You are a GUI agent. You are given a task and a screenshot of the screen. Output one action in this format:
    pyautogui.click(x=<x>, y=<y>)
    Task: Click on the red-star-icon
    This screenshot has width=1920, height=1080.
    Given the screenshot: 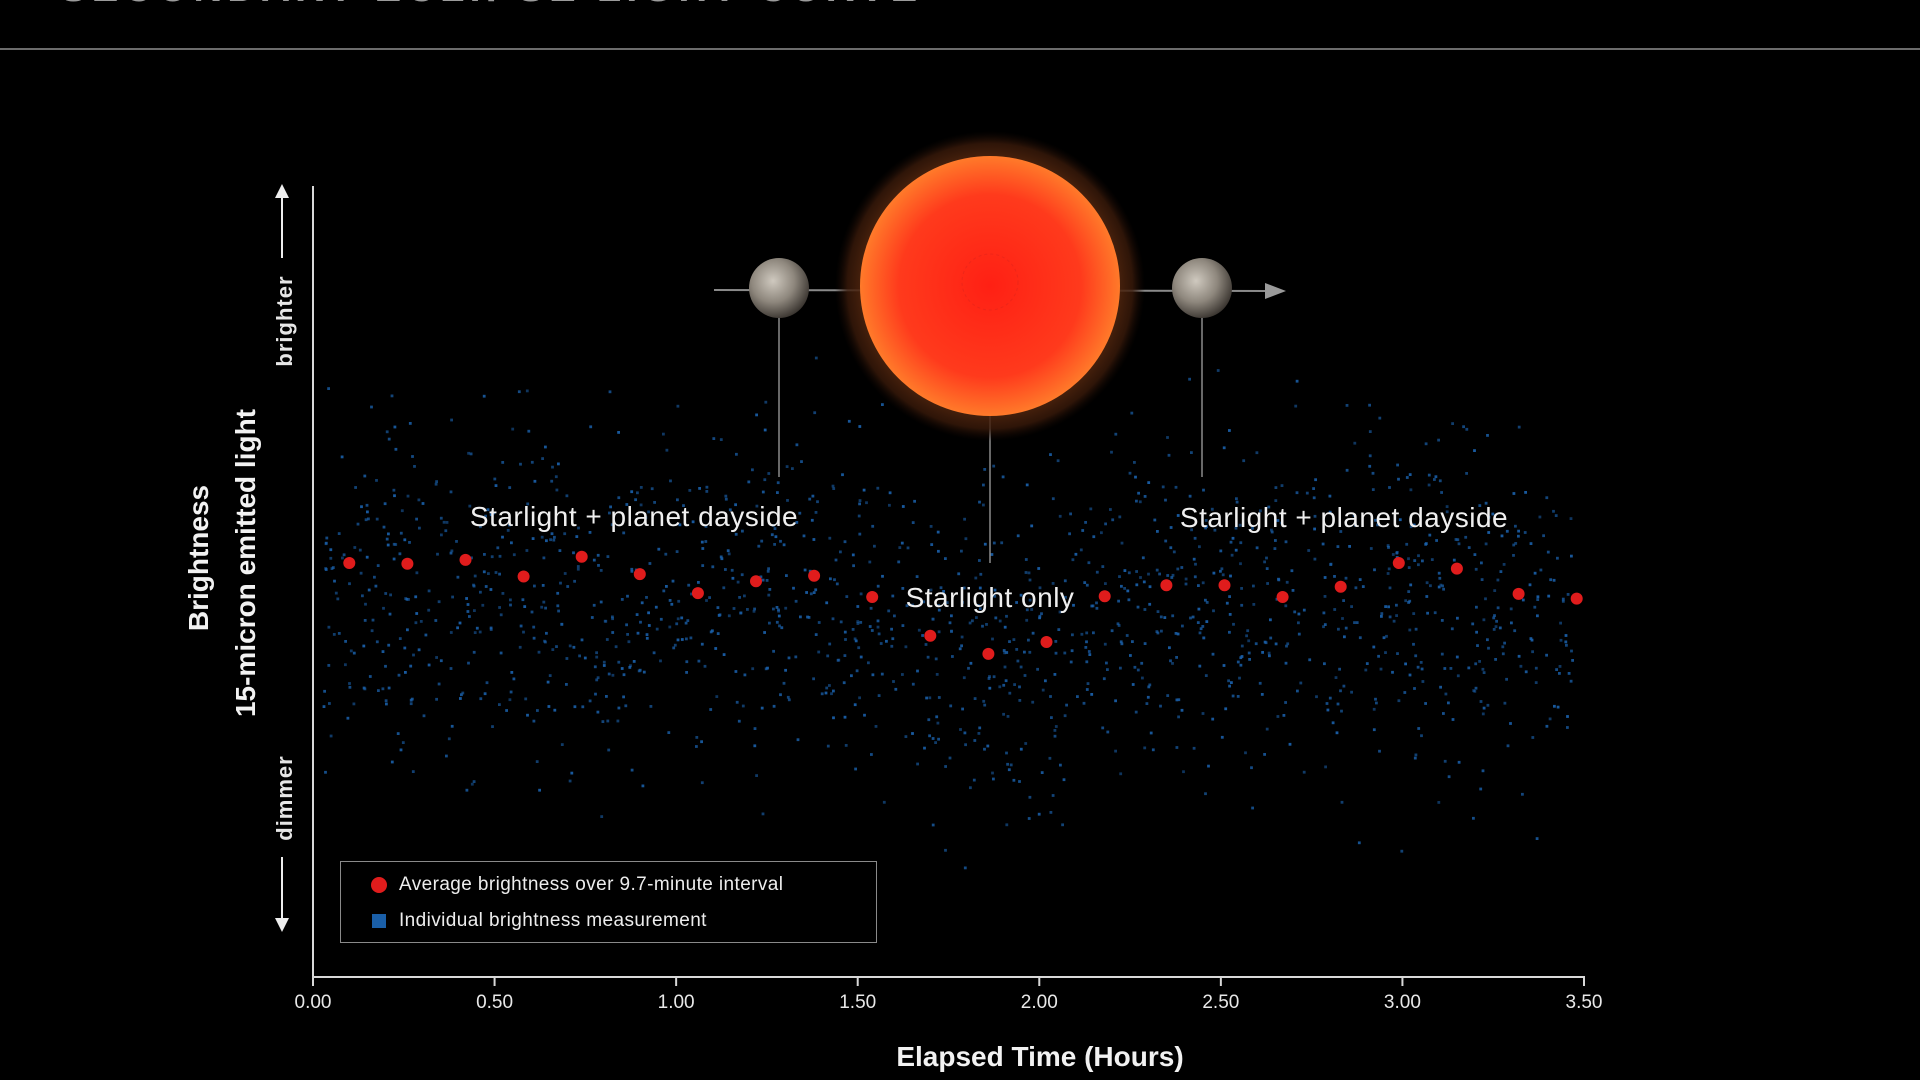 What is the action you would take?
    pyautogui.click(x=990, y=286)
    